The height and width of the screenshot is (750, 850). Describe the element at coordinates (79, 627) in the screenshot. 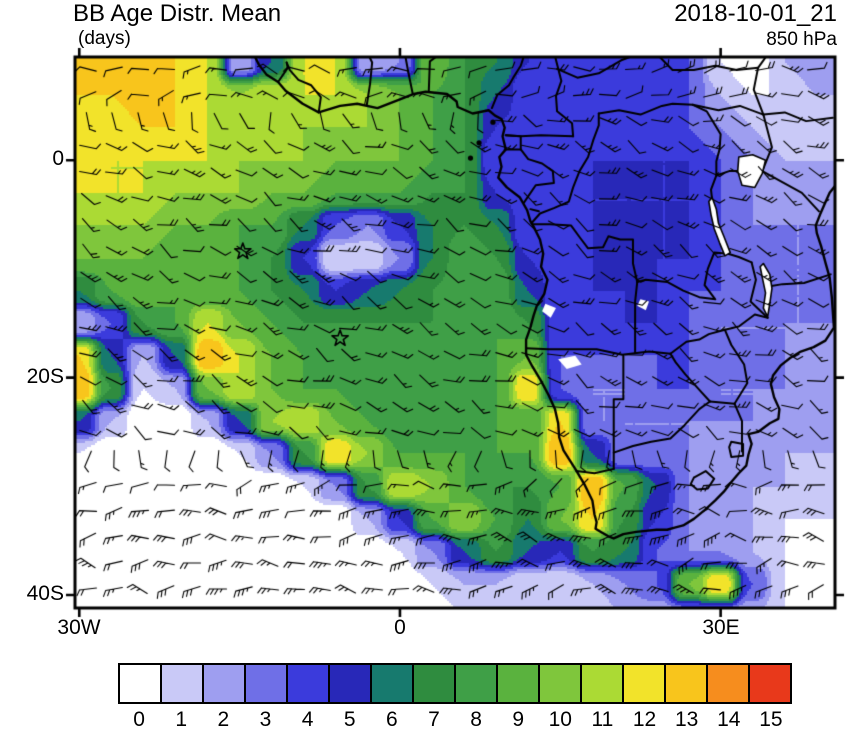

I see `x-tick-label-30w: 30W` at that location.